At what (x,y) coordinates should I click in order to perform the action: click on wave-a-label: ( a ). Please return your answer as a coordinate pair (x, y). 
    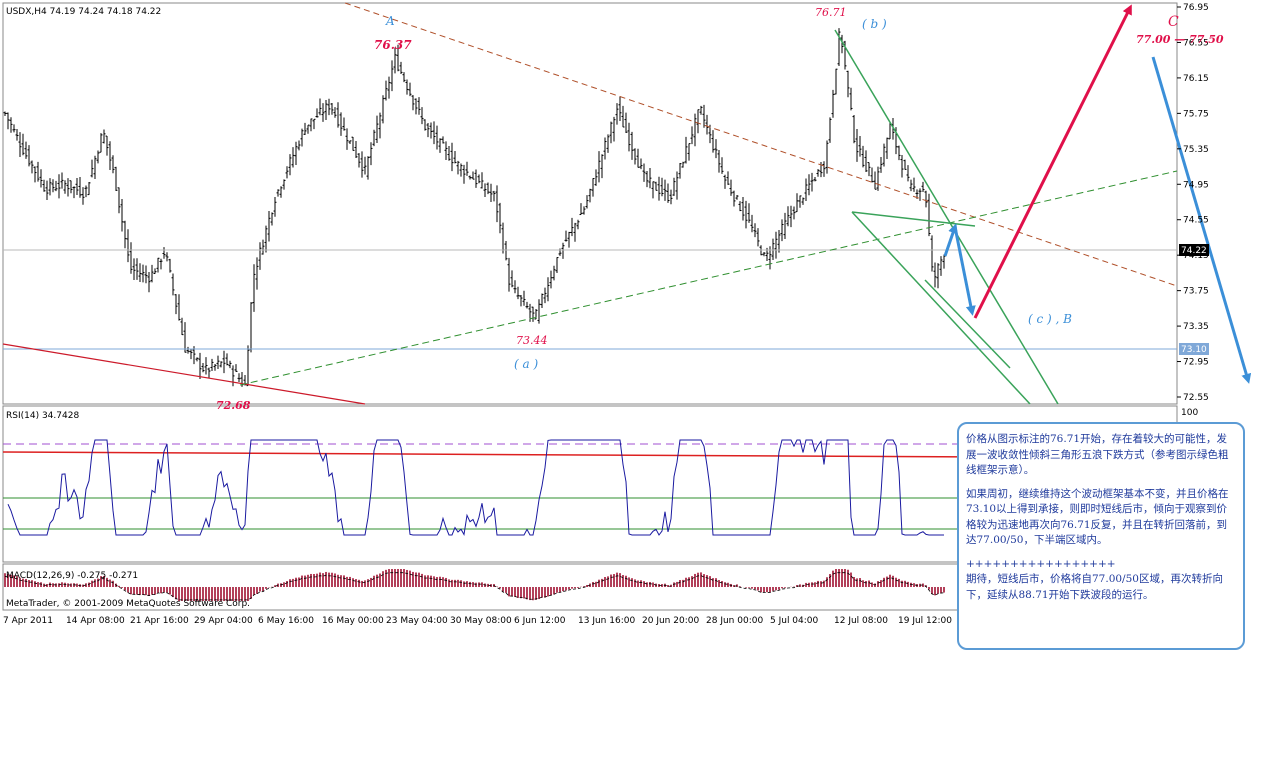
    Looking at the image, I should click on (526, 364).